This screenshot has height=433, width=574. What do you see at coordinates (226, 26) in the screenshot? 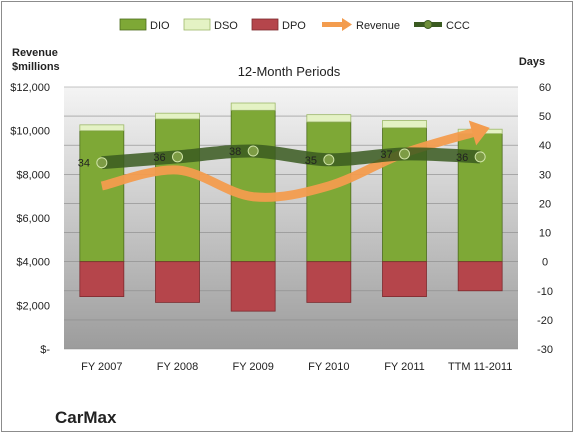
I see `legend-label-dso: DSO` at bounding box center [226, 26].